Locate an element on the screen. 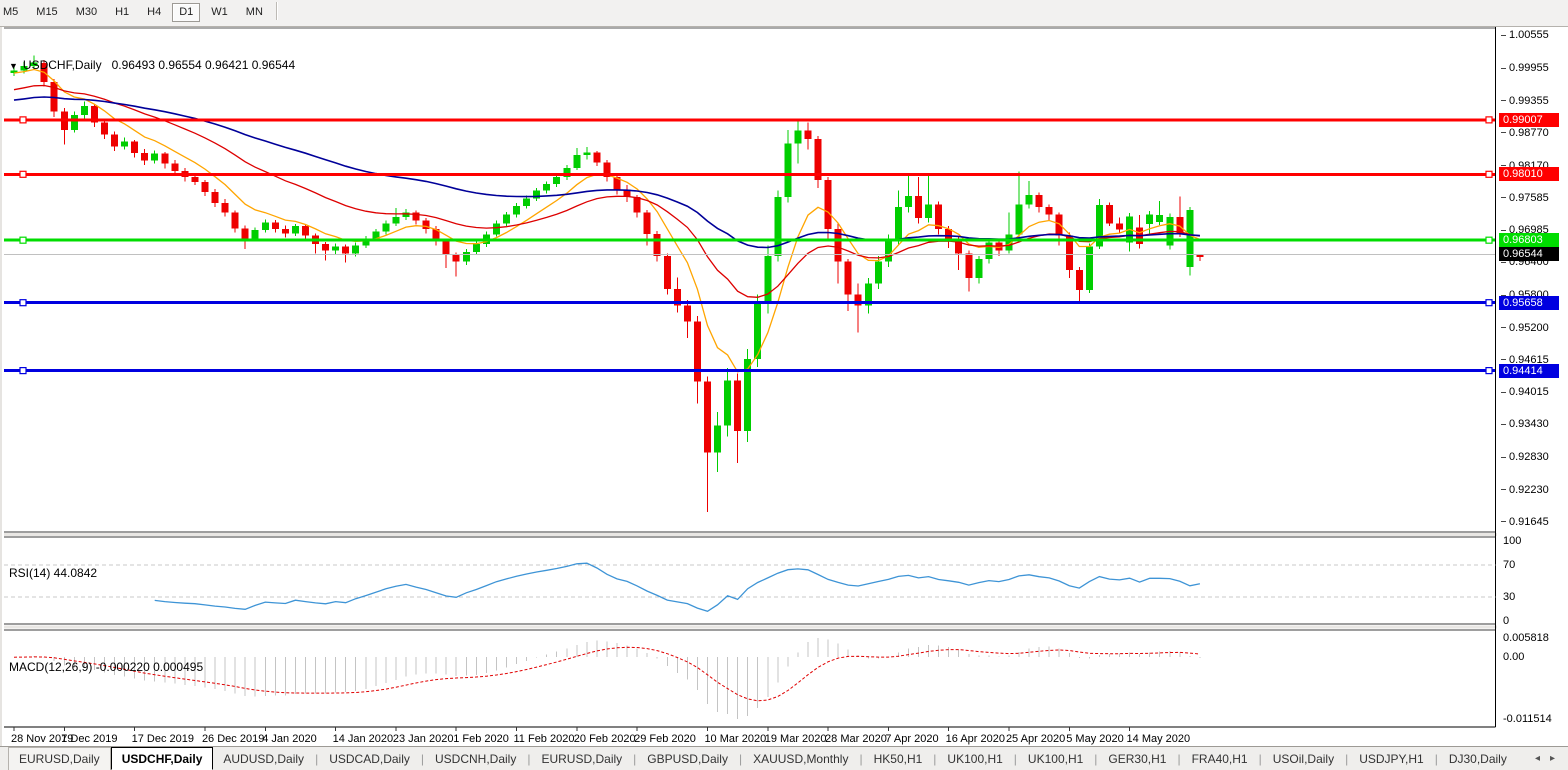  hline-object-0.94414 is located at coordinates (750, 371).